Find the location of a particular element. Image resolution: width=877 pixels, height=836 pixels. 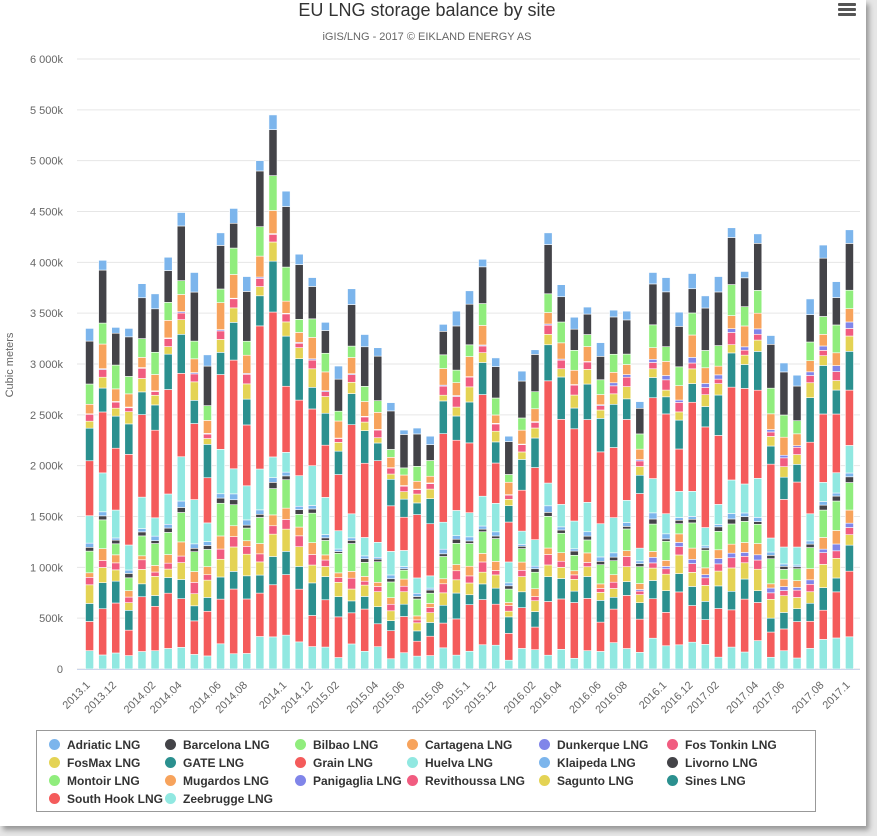

legend-item: Adriatic LNG is located at coordinates (94, 745).